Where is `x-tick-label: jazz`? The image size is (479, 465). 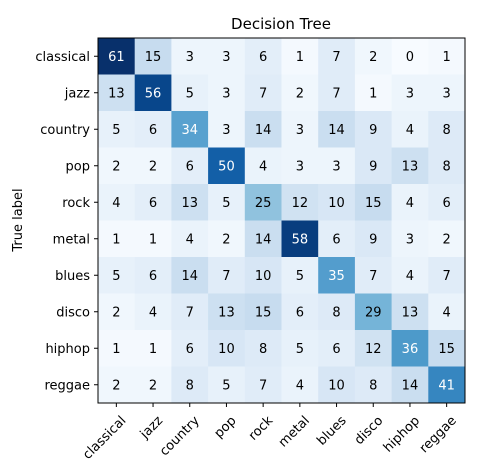 x-tick-label: jazz is located at coordinates (151, 427).